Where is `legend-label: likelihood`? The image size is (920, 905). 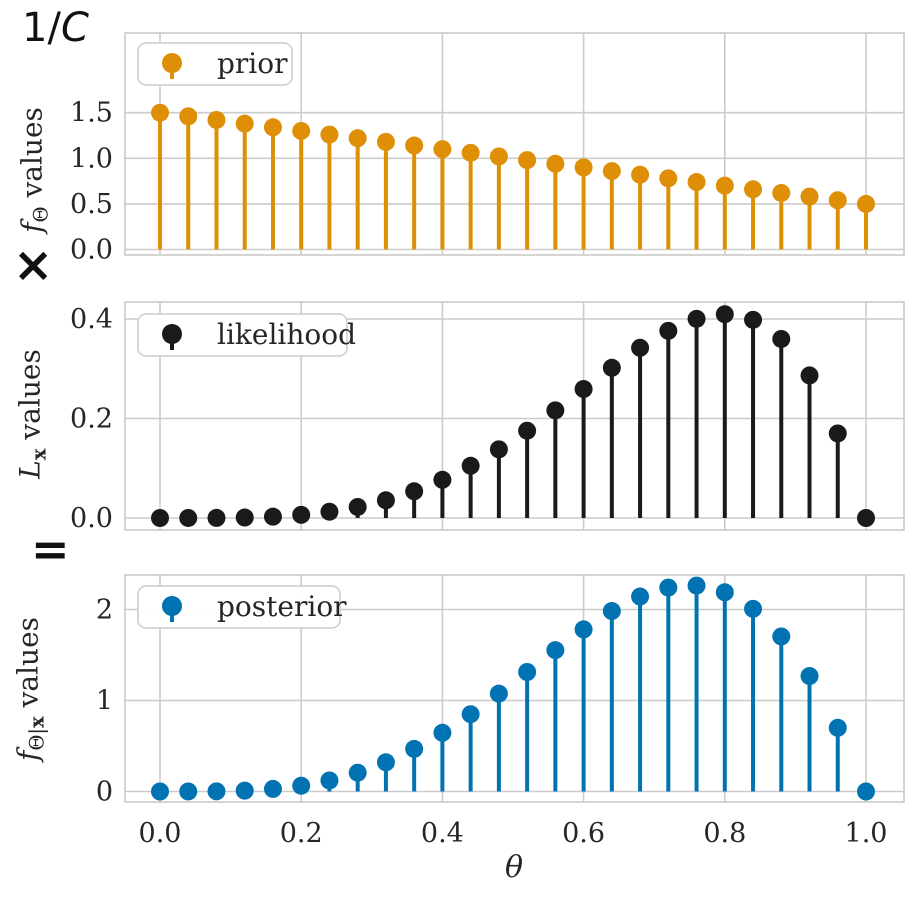
legend-label: likelihood is located at coordinates (286, 334).